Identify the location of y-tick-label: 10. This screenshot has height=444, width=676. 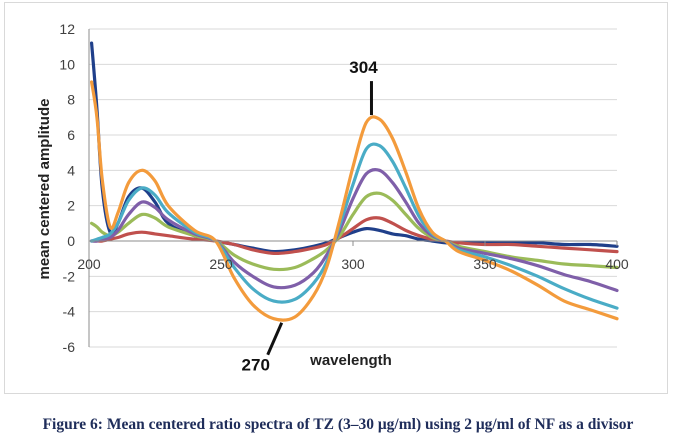
(67, 64).